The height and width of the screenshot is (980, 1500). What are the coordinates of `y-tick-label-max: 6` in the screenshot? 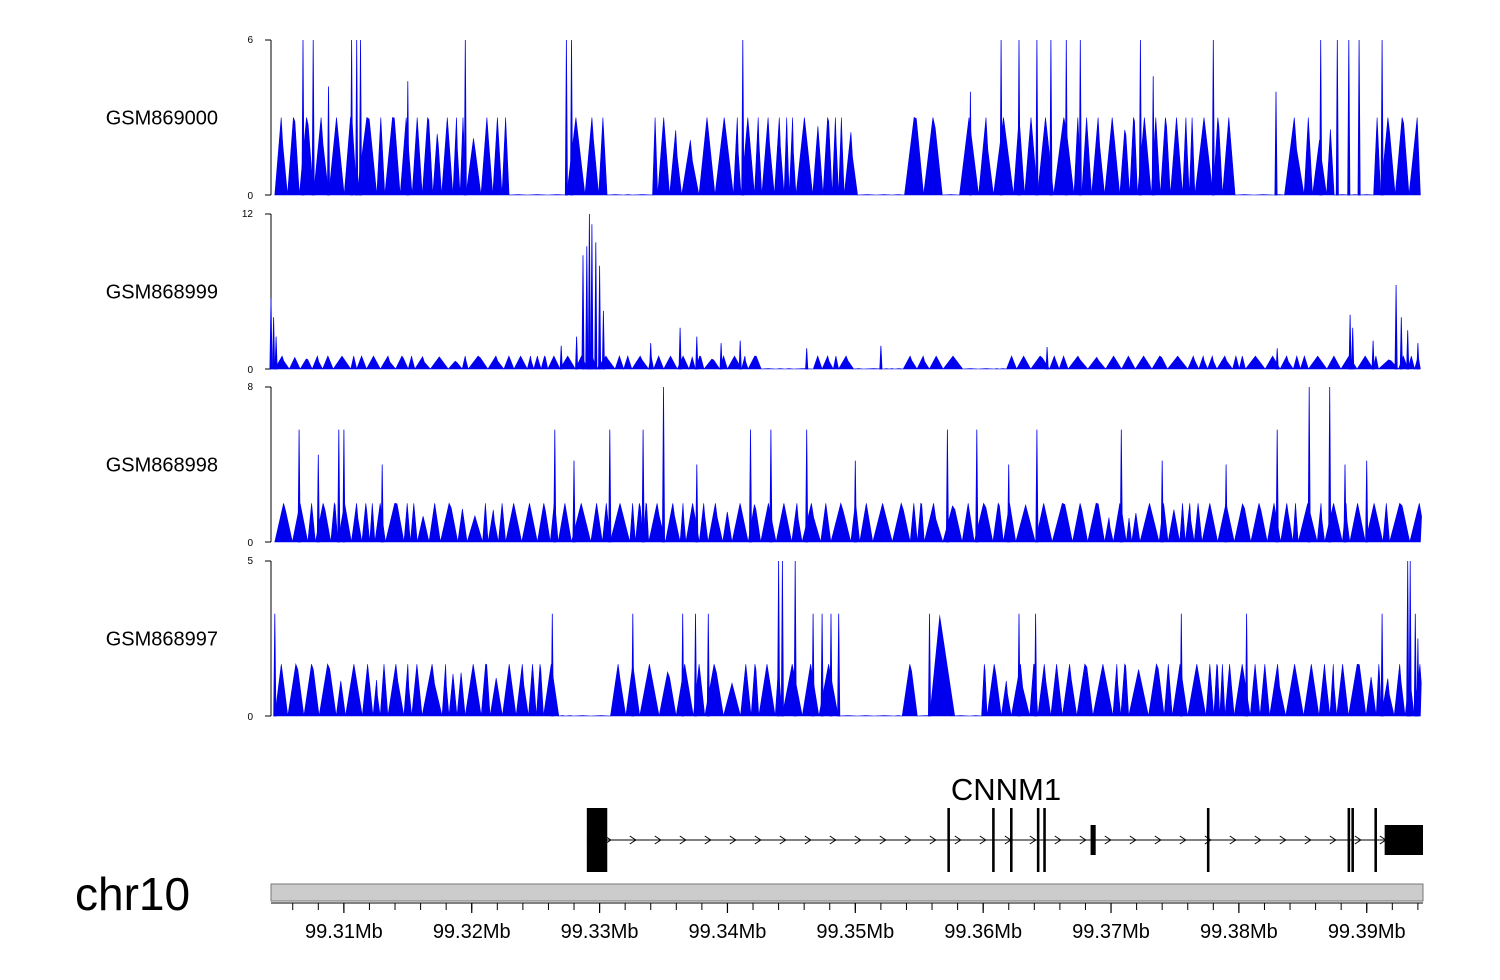 It's located at (250, 40).